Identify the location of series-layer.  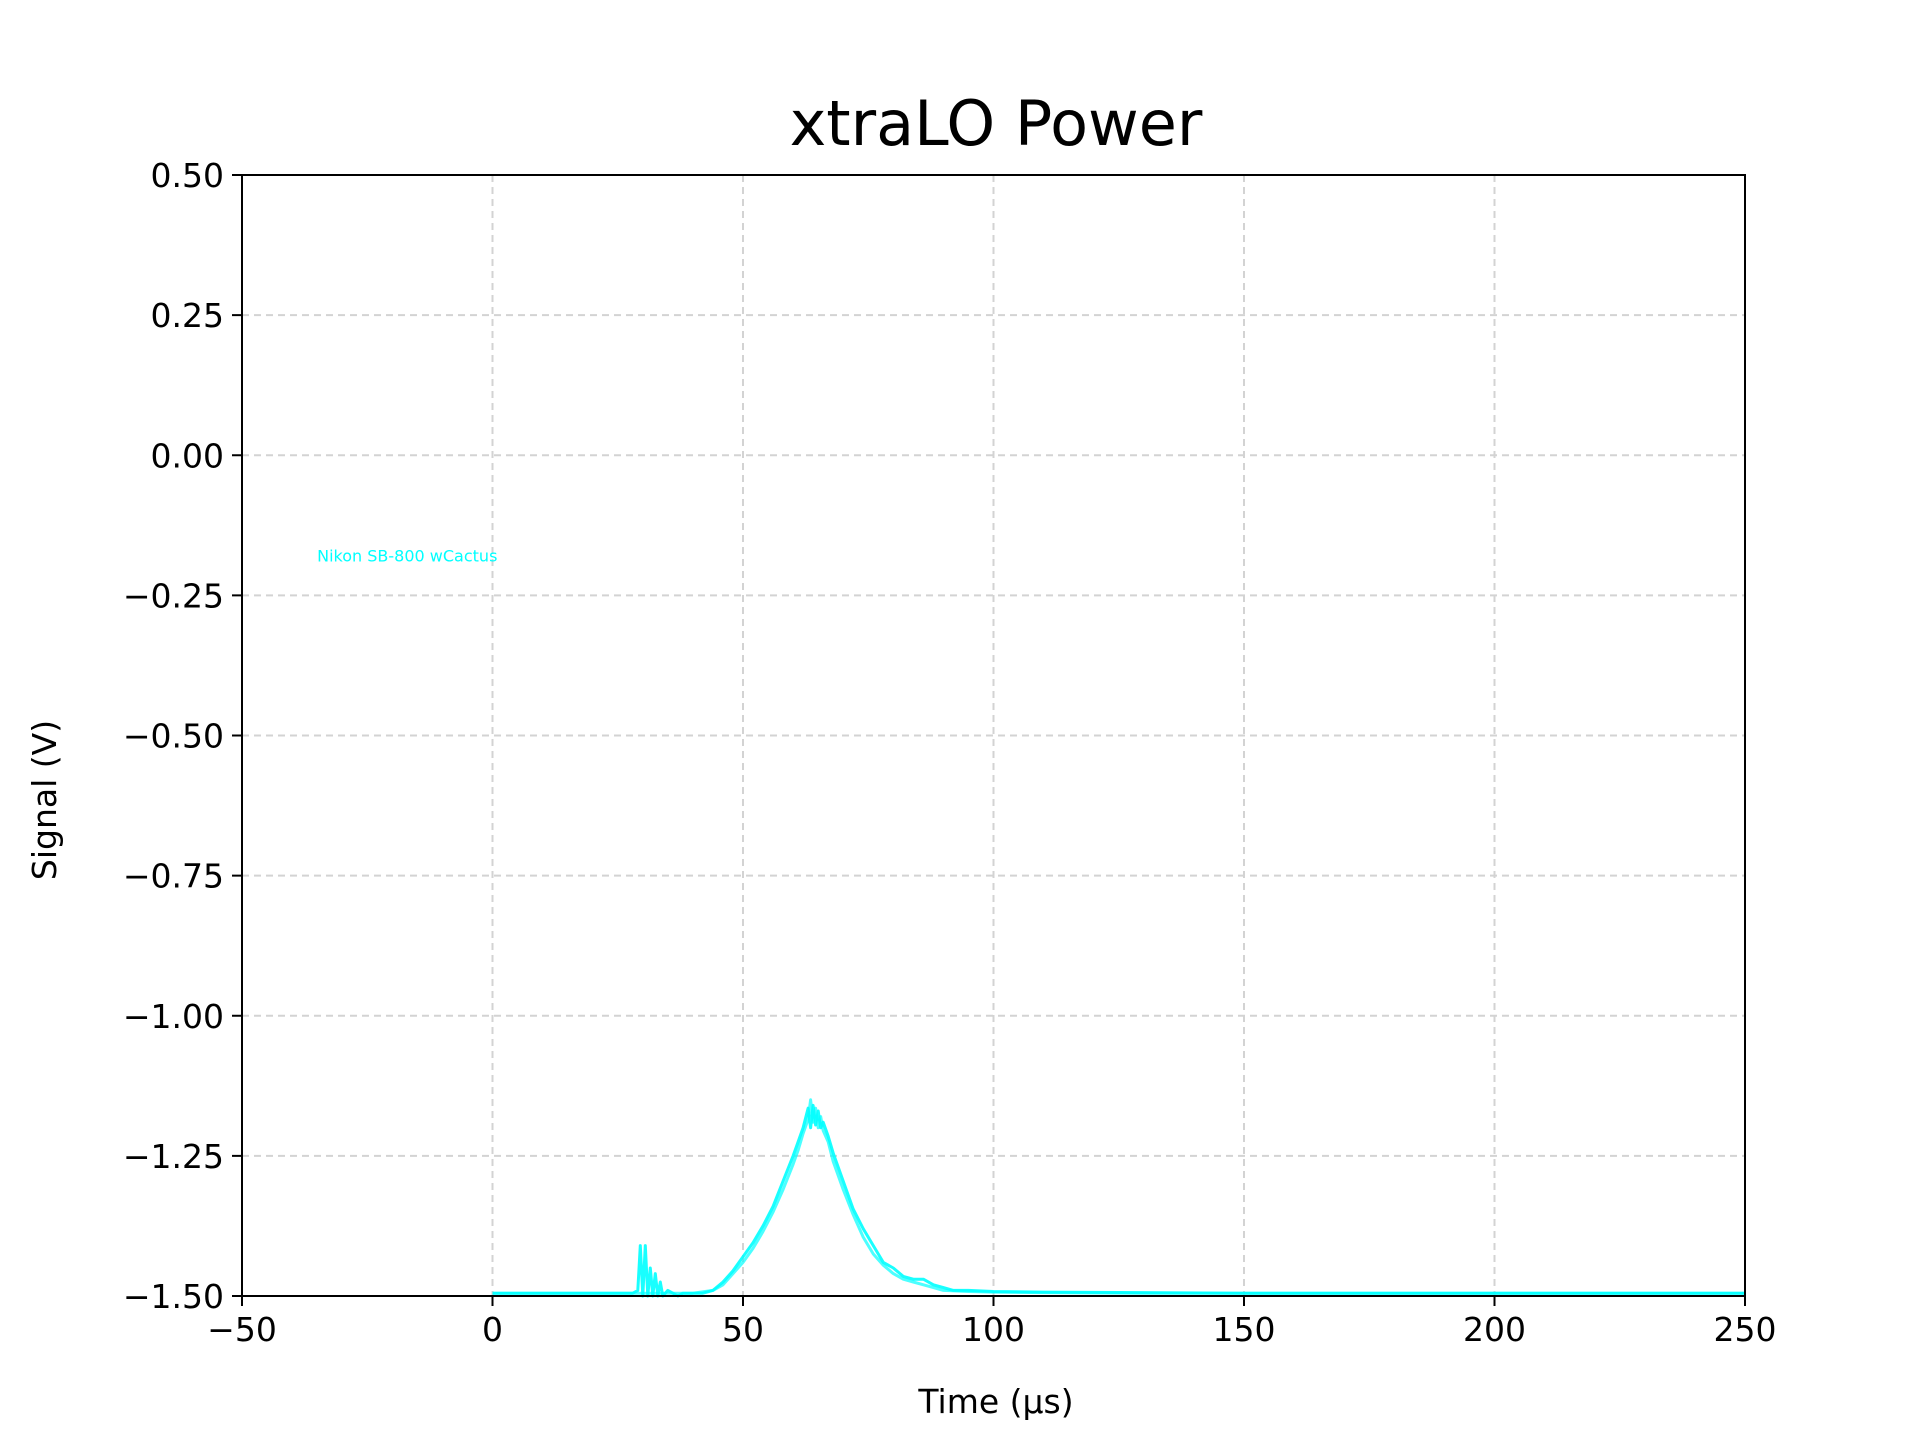
(1118, 1198).